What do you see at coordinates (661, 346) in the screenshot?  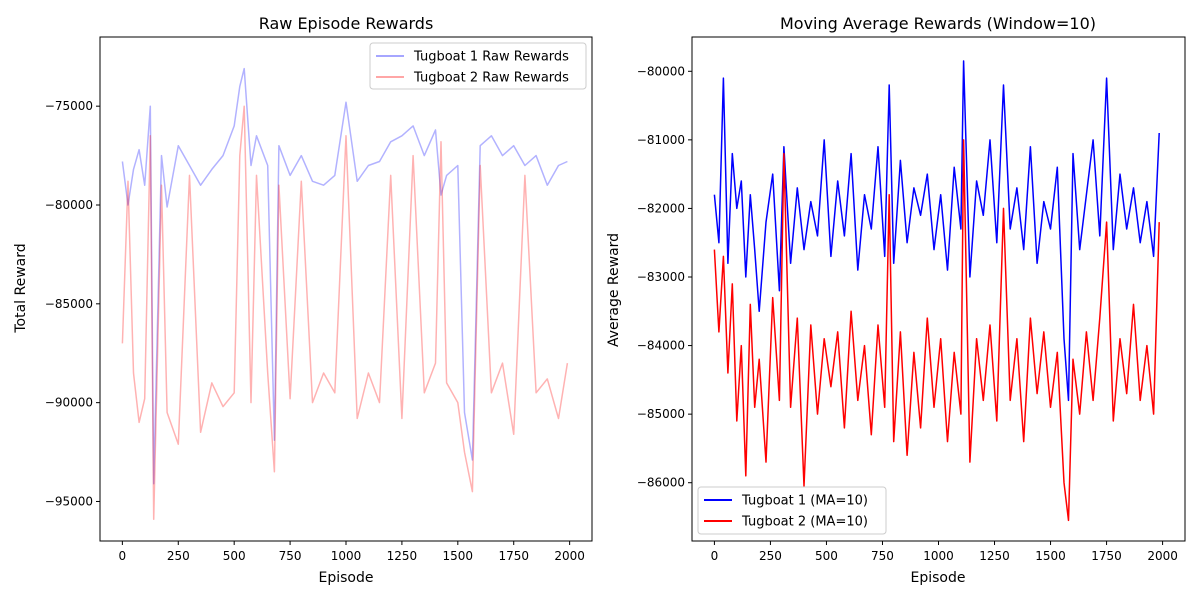 I see `y-tick-label: −84000` at bounding box center [661, 346].